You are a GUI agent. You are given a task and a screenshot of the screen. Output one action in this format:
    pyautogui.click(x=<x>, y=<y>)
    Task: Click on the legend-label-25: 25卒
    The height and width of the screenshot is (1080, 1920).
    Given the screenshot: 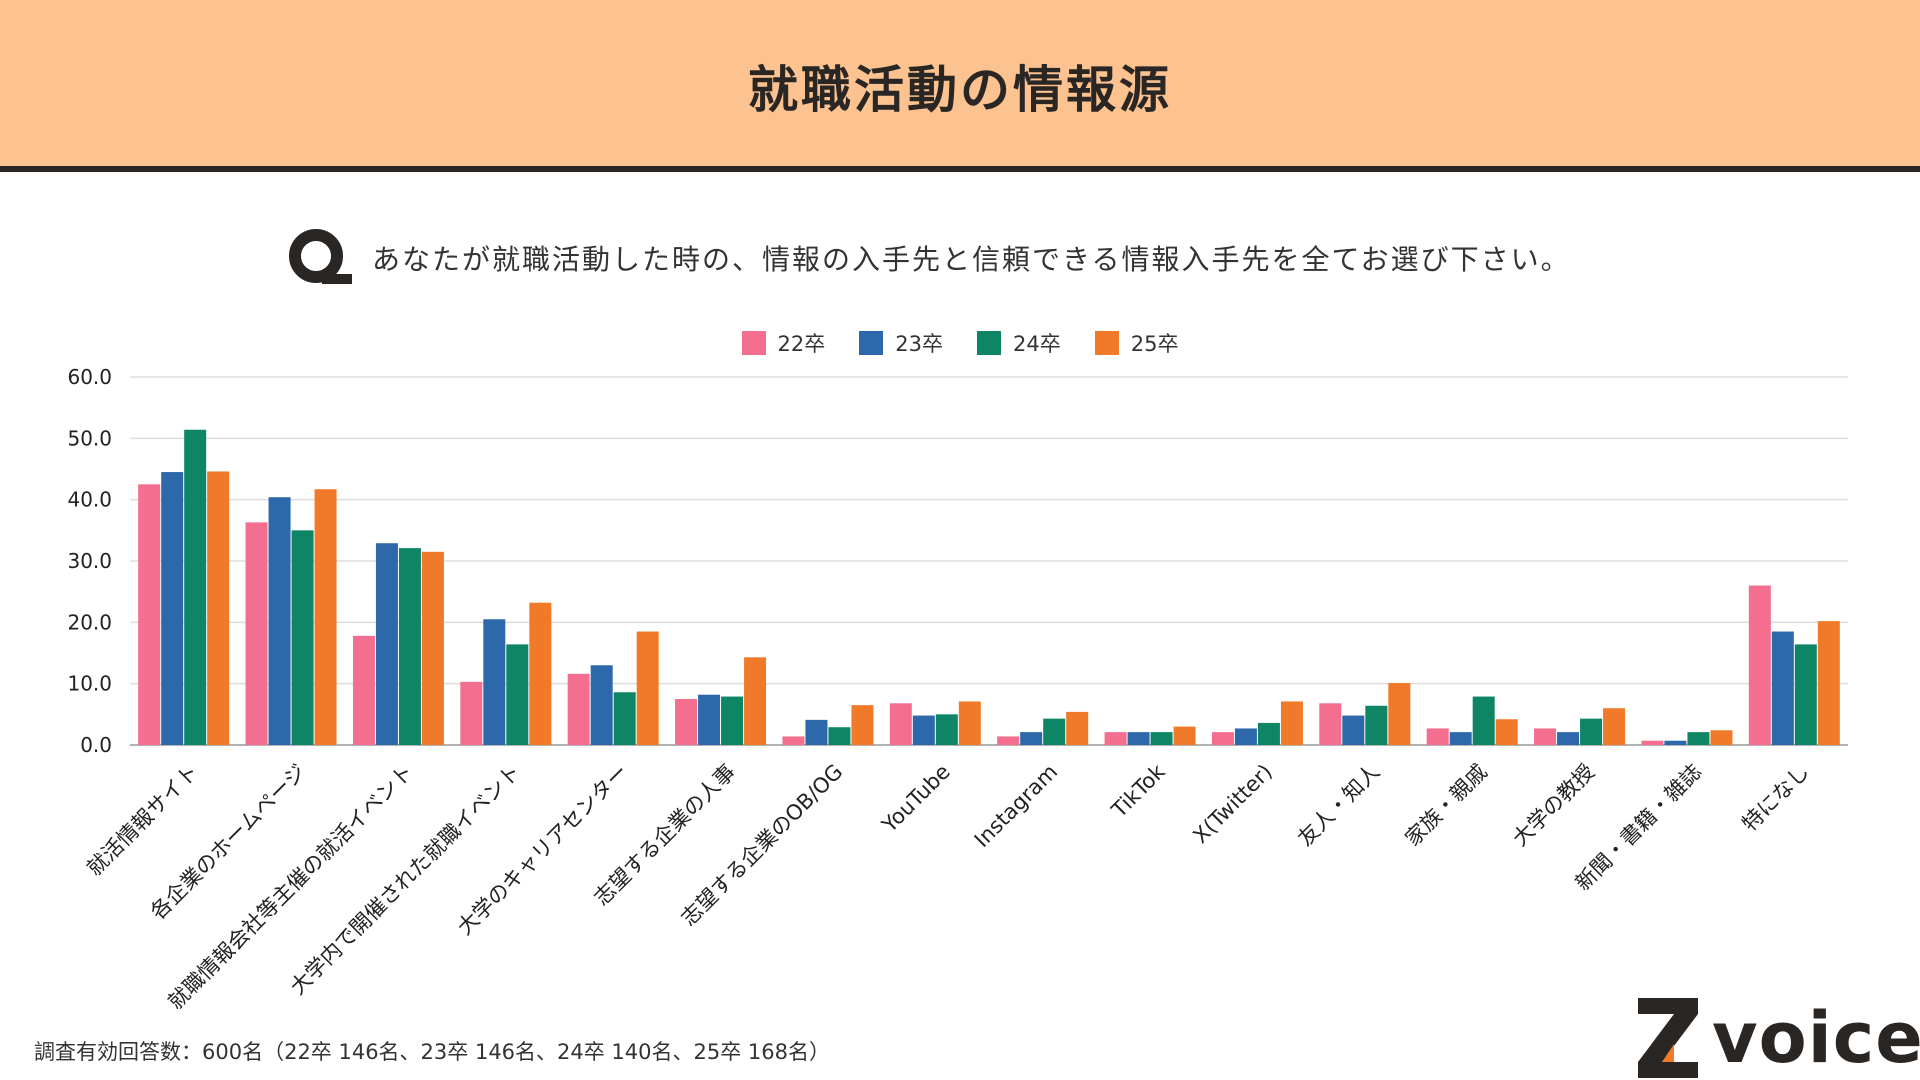 What is the action you would take?
    pyautogui.click(x=1154, y=344)
    